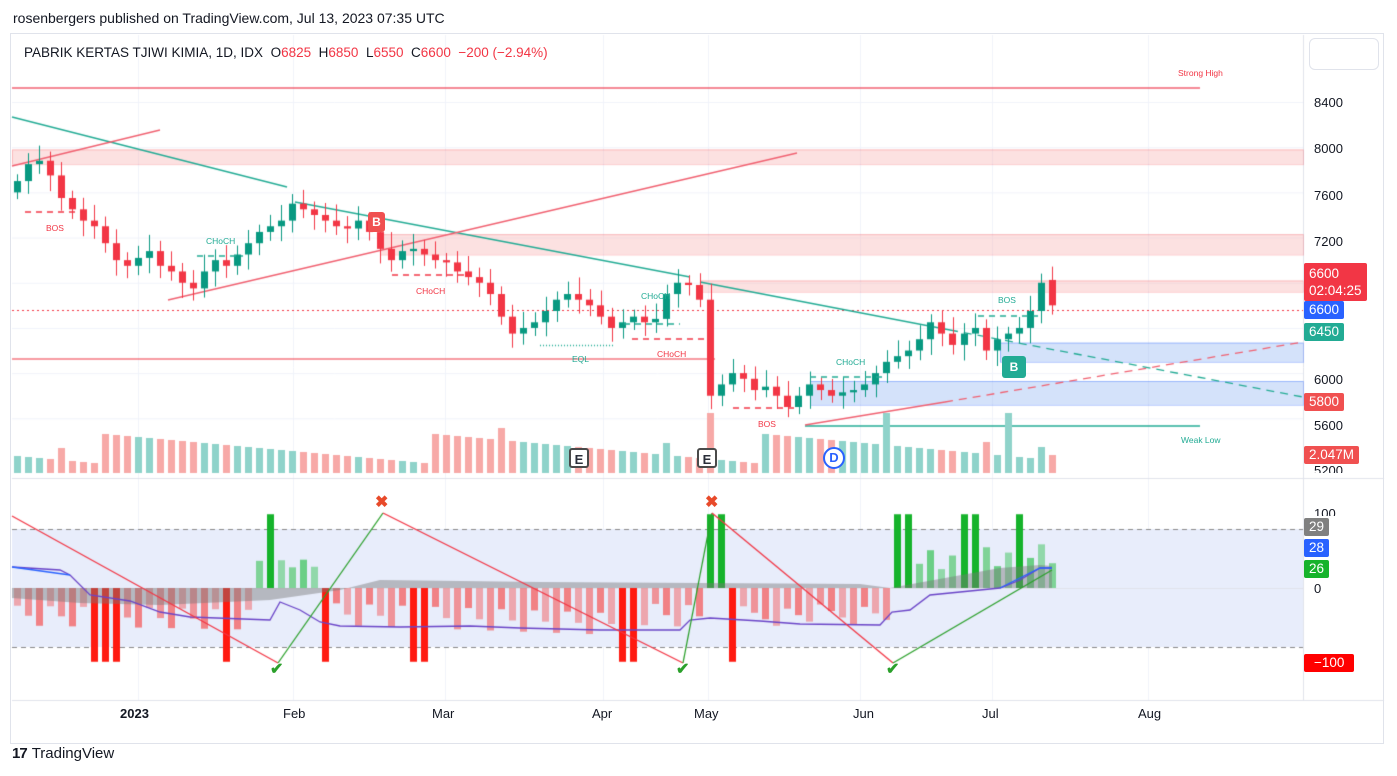 The image size is (1397, 776). I want to click on time-label: Jul, so click(990, 713).